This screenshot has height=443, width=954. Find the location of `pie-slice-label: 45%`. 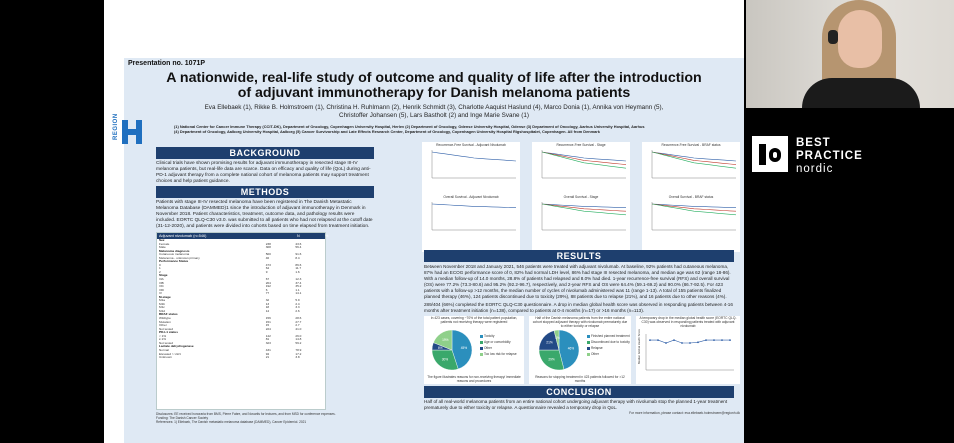

pie-slice-label: 45% is located at coordinates (464, 348).